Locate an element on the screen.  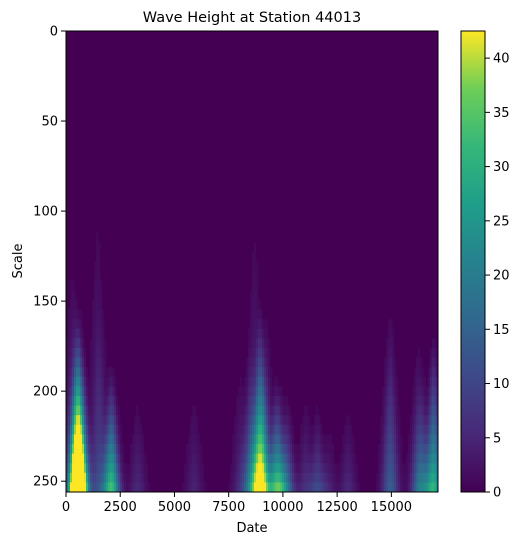
x-tick-label: 2500 is located at coordinates (120, 507).